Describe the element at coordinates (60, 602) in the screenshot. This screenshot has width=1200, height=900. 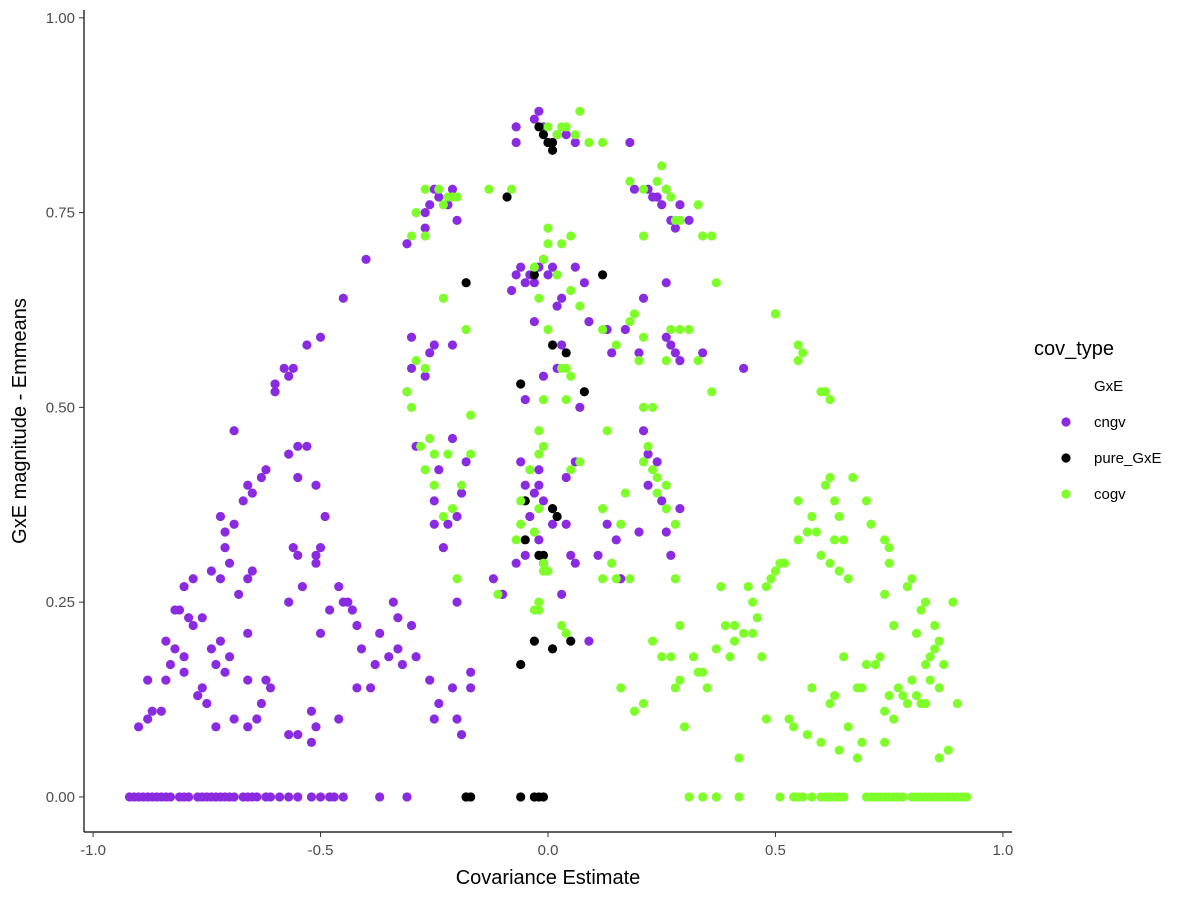
I see `y-tick-label: 0.25` at that location.